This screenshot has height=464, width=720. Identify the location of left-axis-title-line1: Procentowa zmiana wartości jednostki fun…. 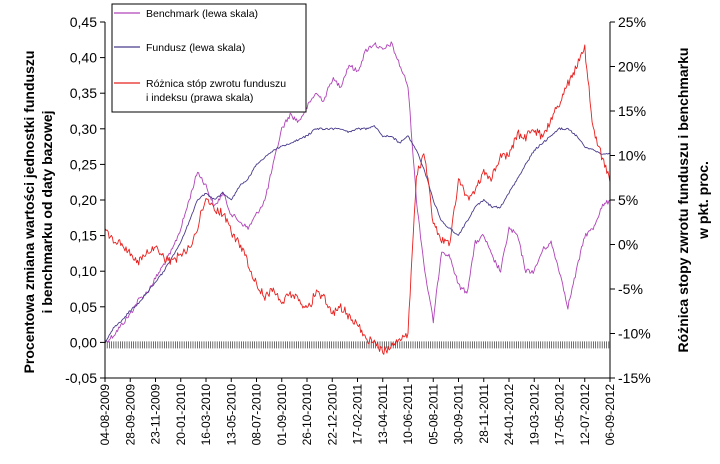
(29, 212).